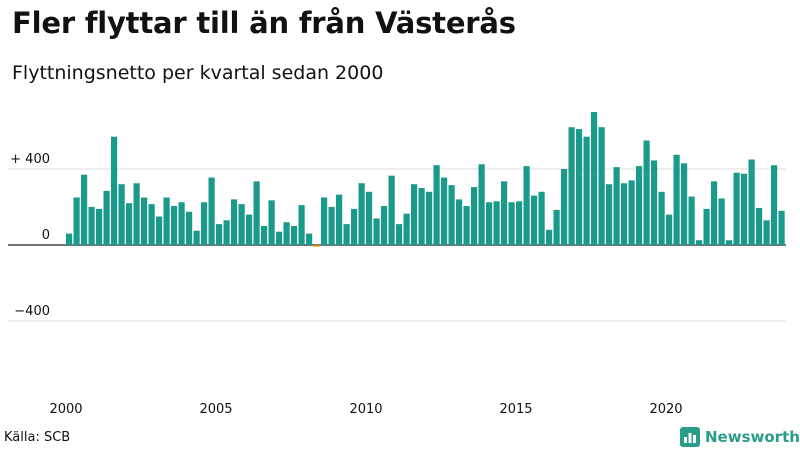 The height and width of the screenshot is (450, 800). I want to click on x-tick-label: 2005, so click(215, 409).